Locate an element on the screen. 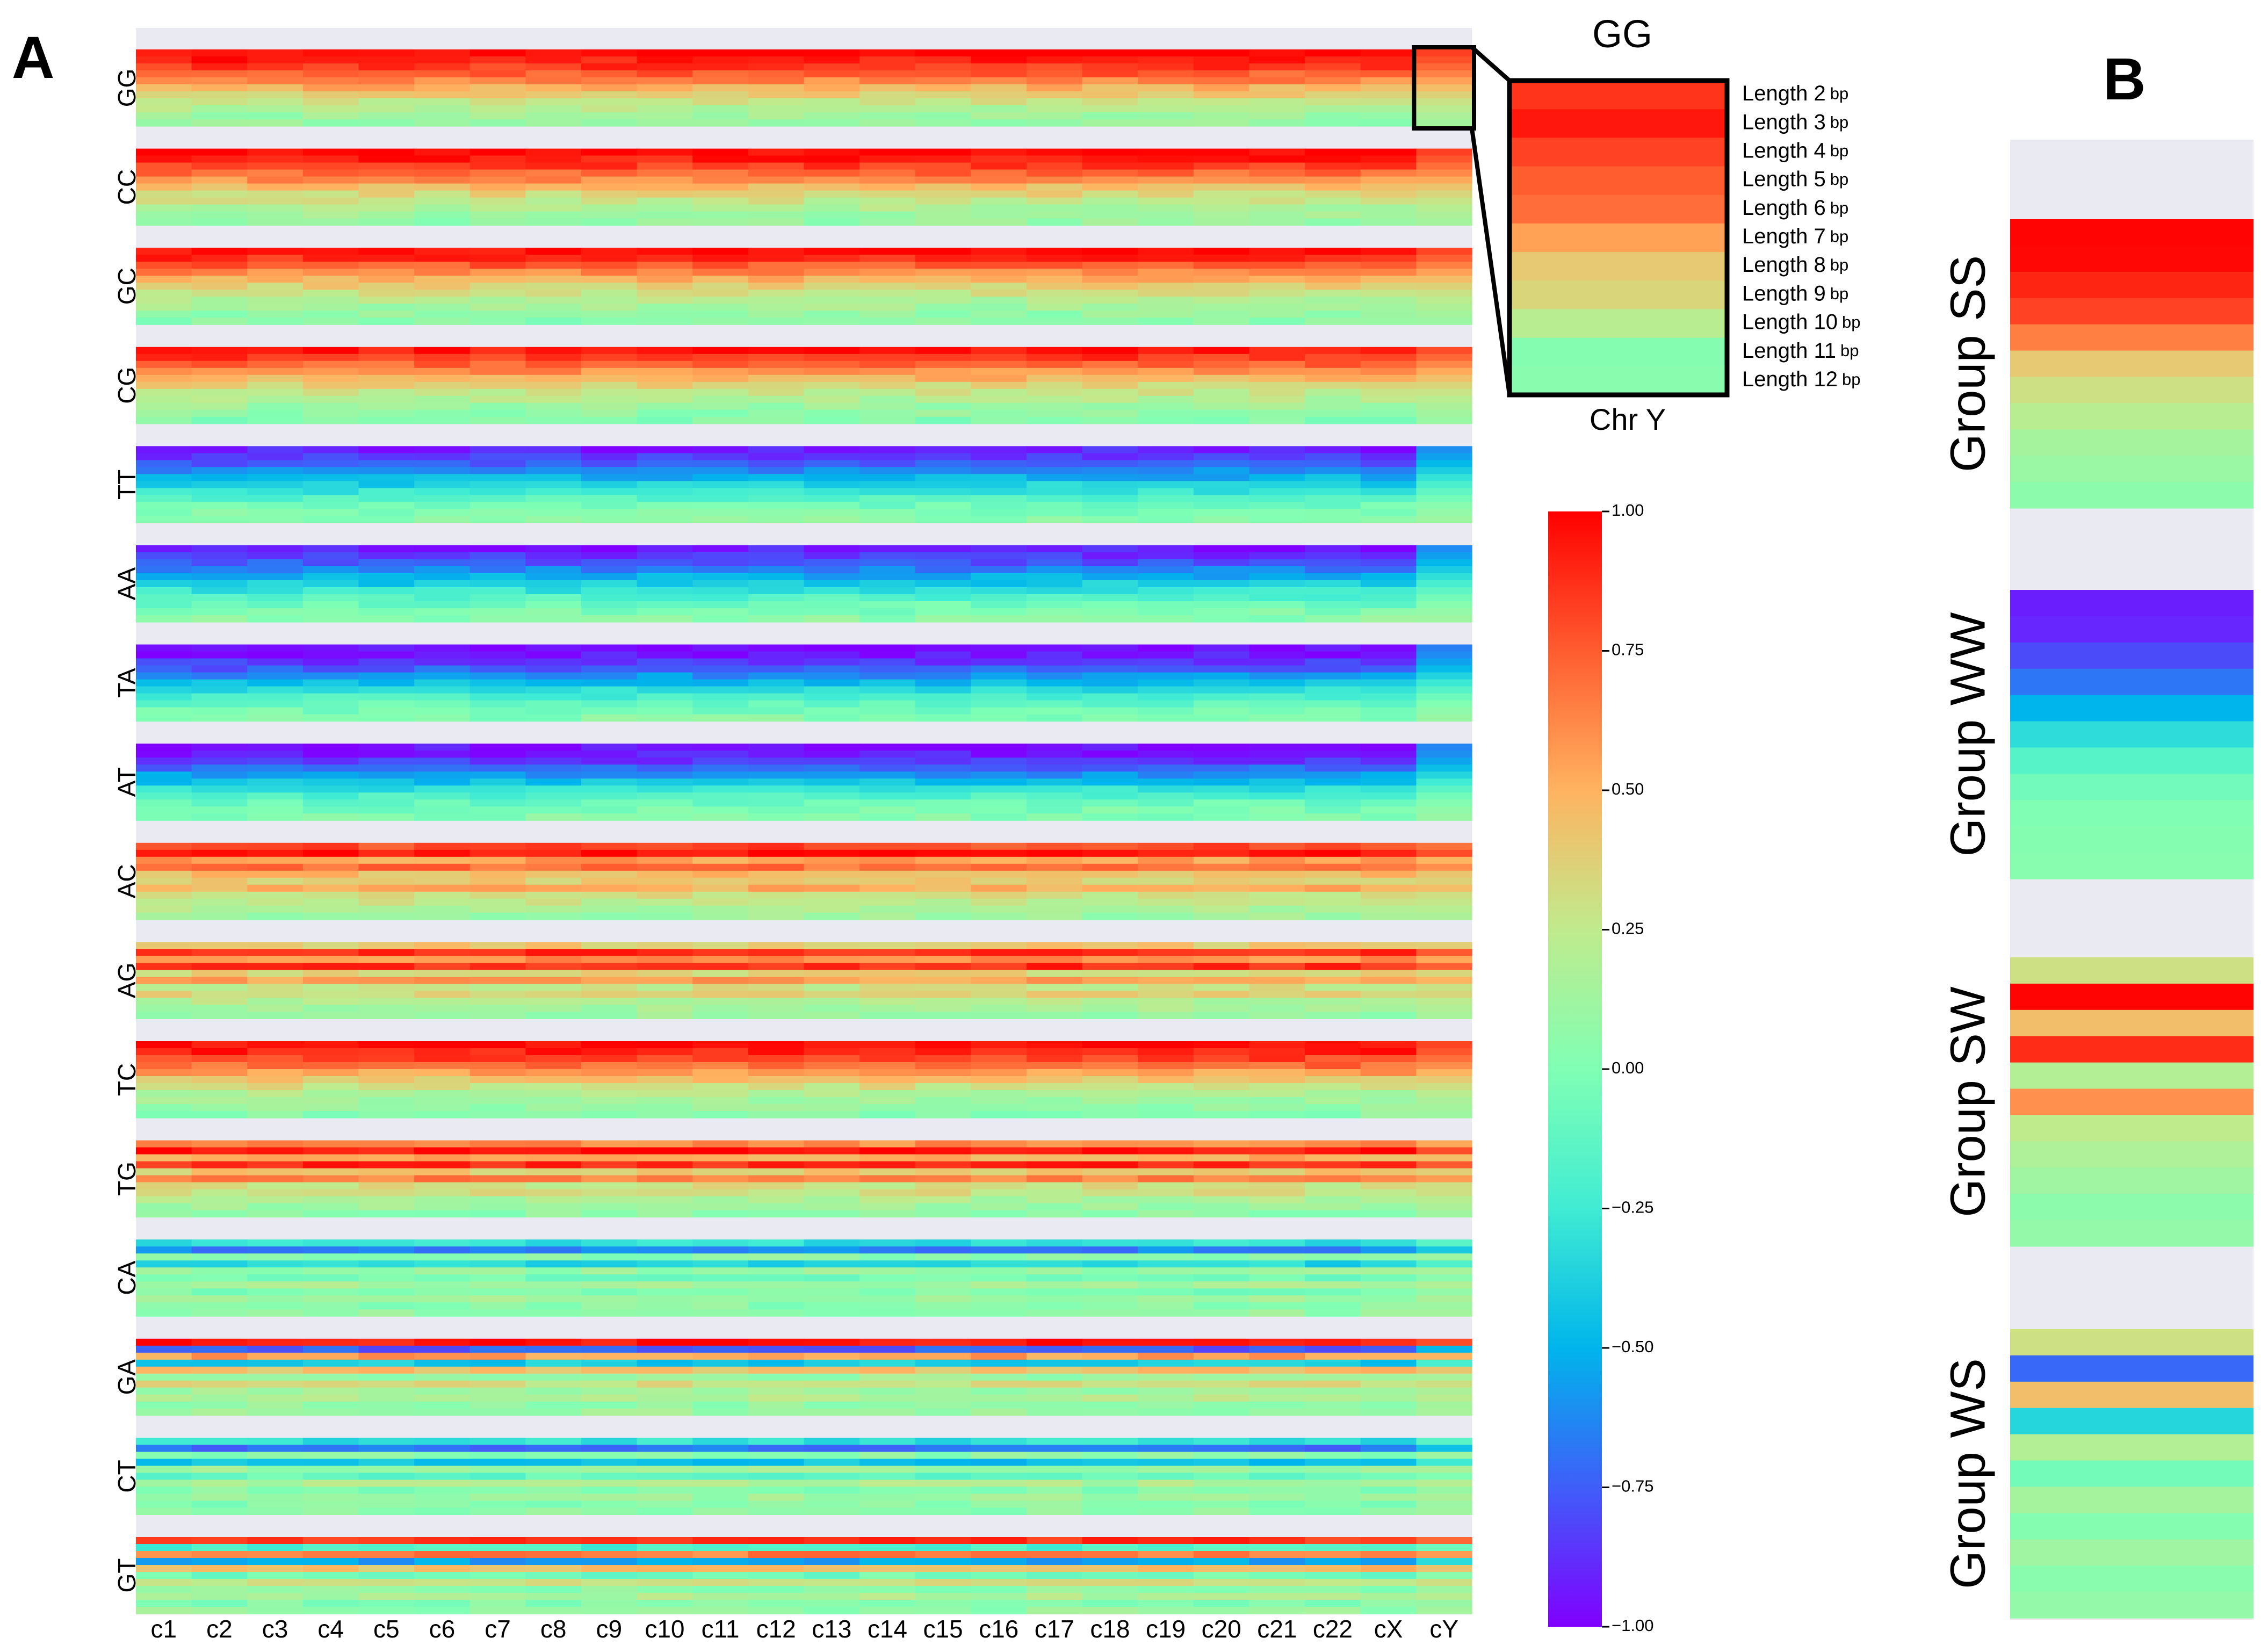  inset-row-label: Length 8 bp is located at coordinates (1795, 265).